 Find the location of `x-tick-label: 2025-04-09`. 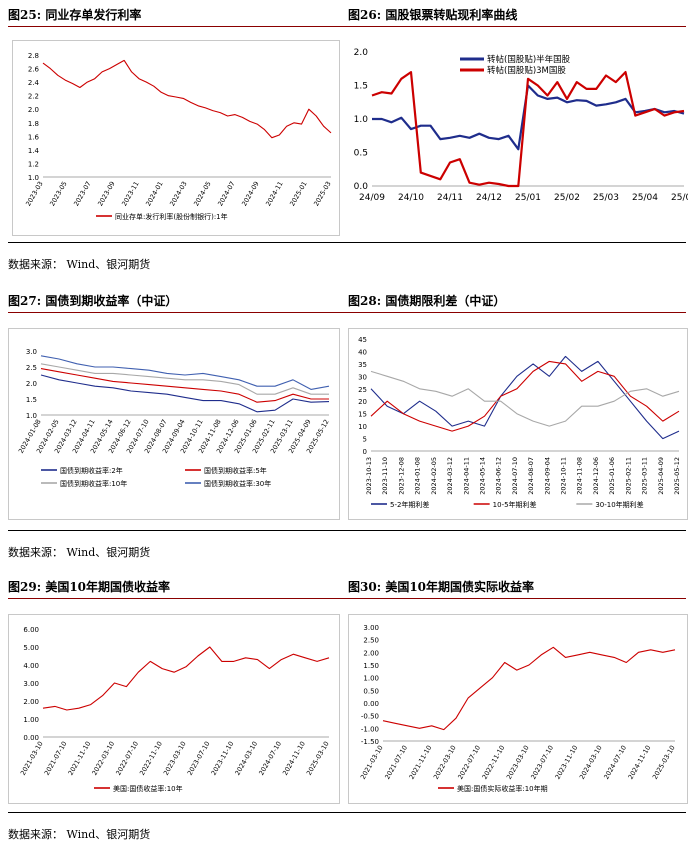

x-tick-label: 2025-04-09 is located at coordinates (661, 476).